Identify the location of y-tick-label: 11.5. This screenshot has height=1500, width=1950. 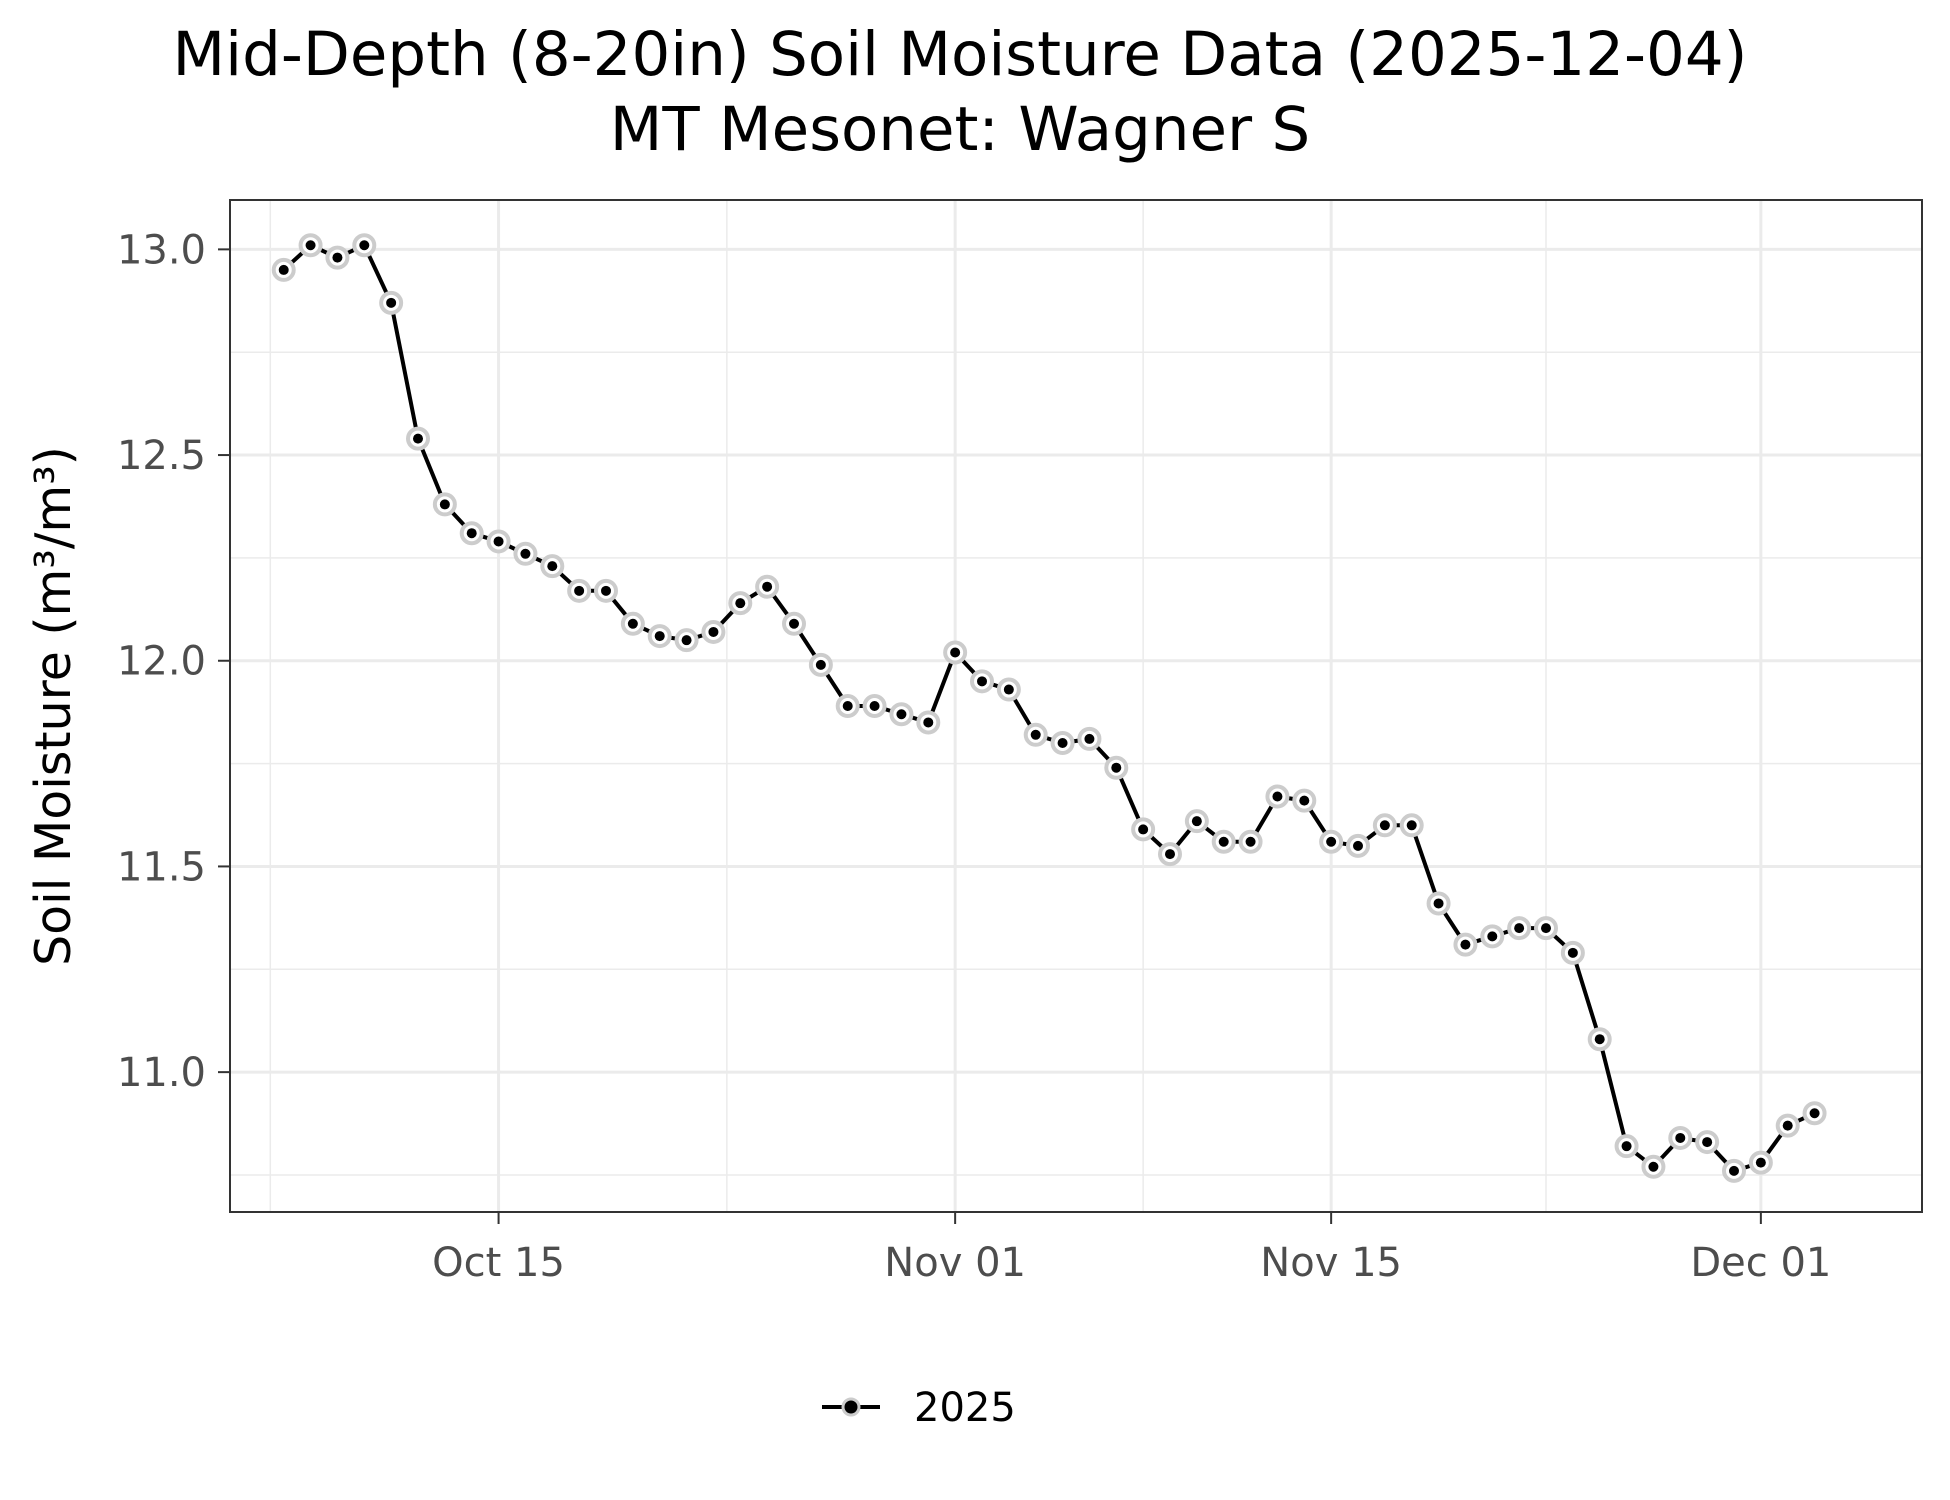
(161, 867).